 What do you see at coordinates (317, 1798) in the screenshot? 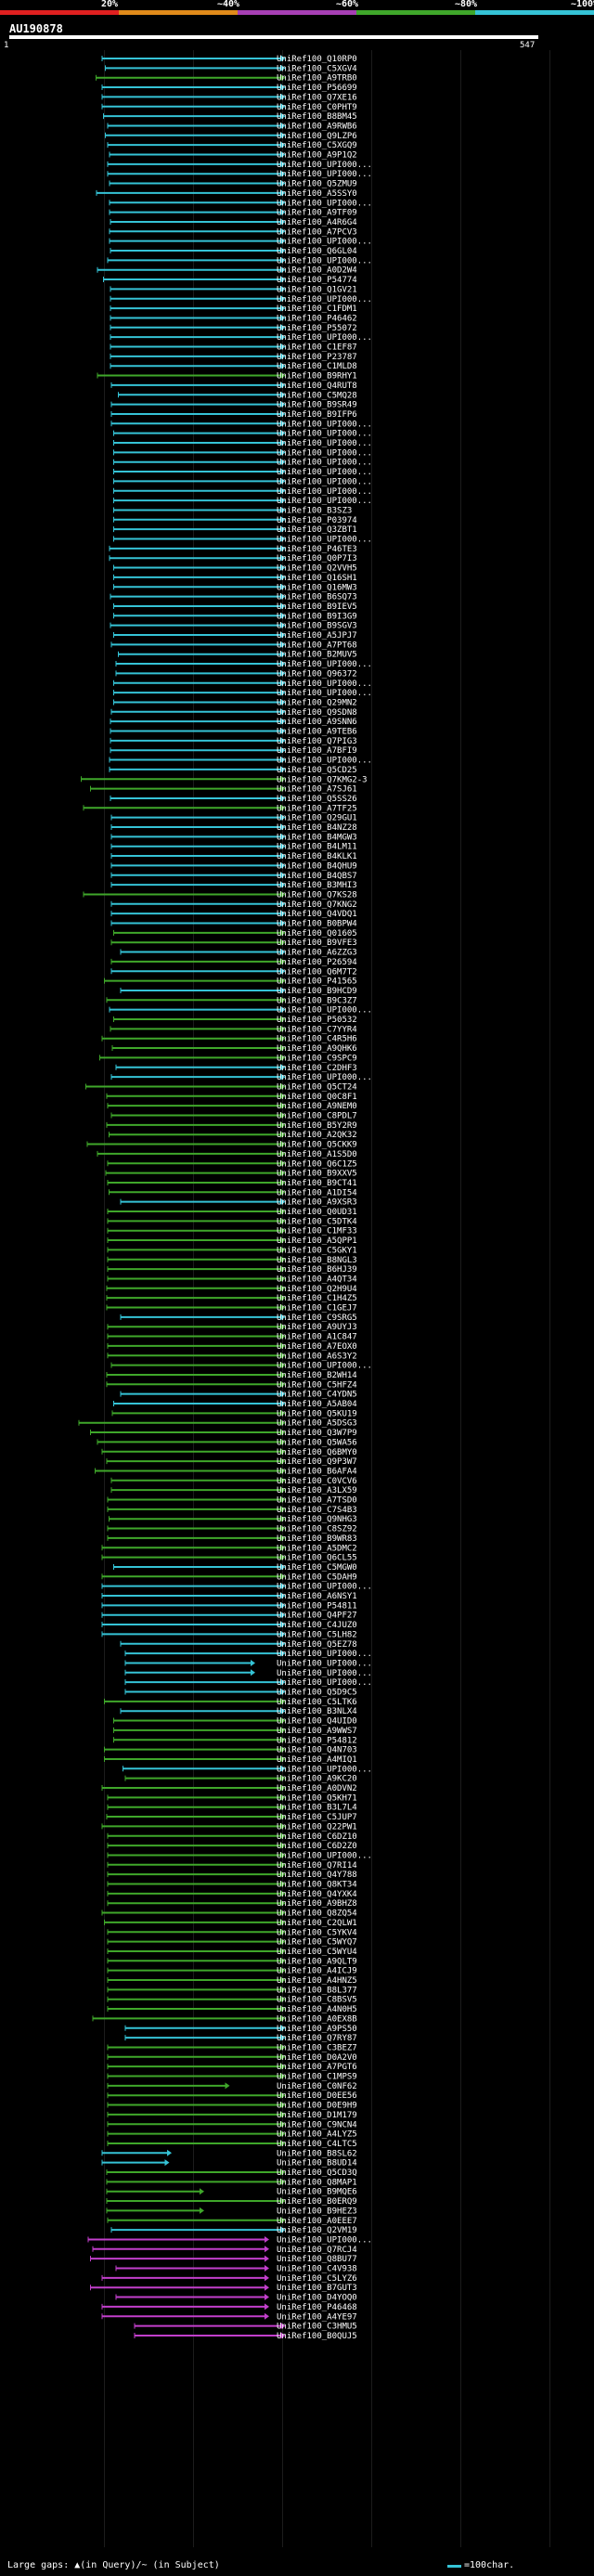
I see `hit-label: UniRef100_Q5KH71` at bounding box center [317, 1798].